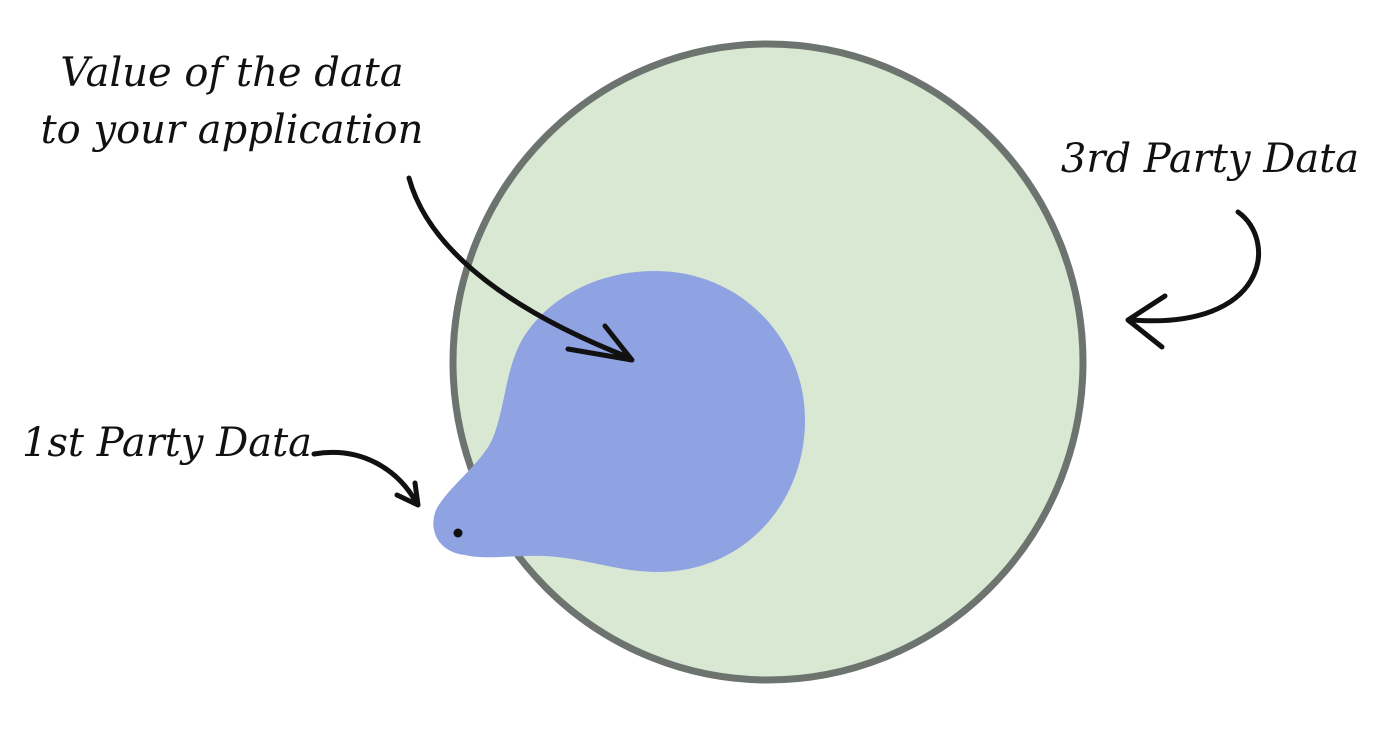 The image size is (1400, 733). What do you see at coordinates (167, 443) in the screenshot?
I see `first-party-label: 1st Party Data` at bounding box center [167, 443].